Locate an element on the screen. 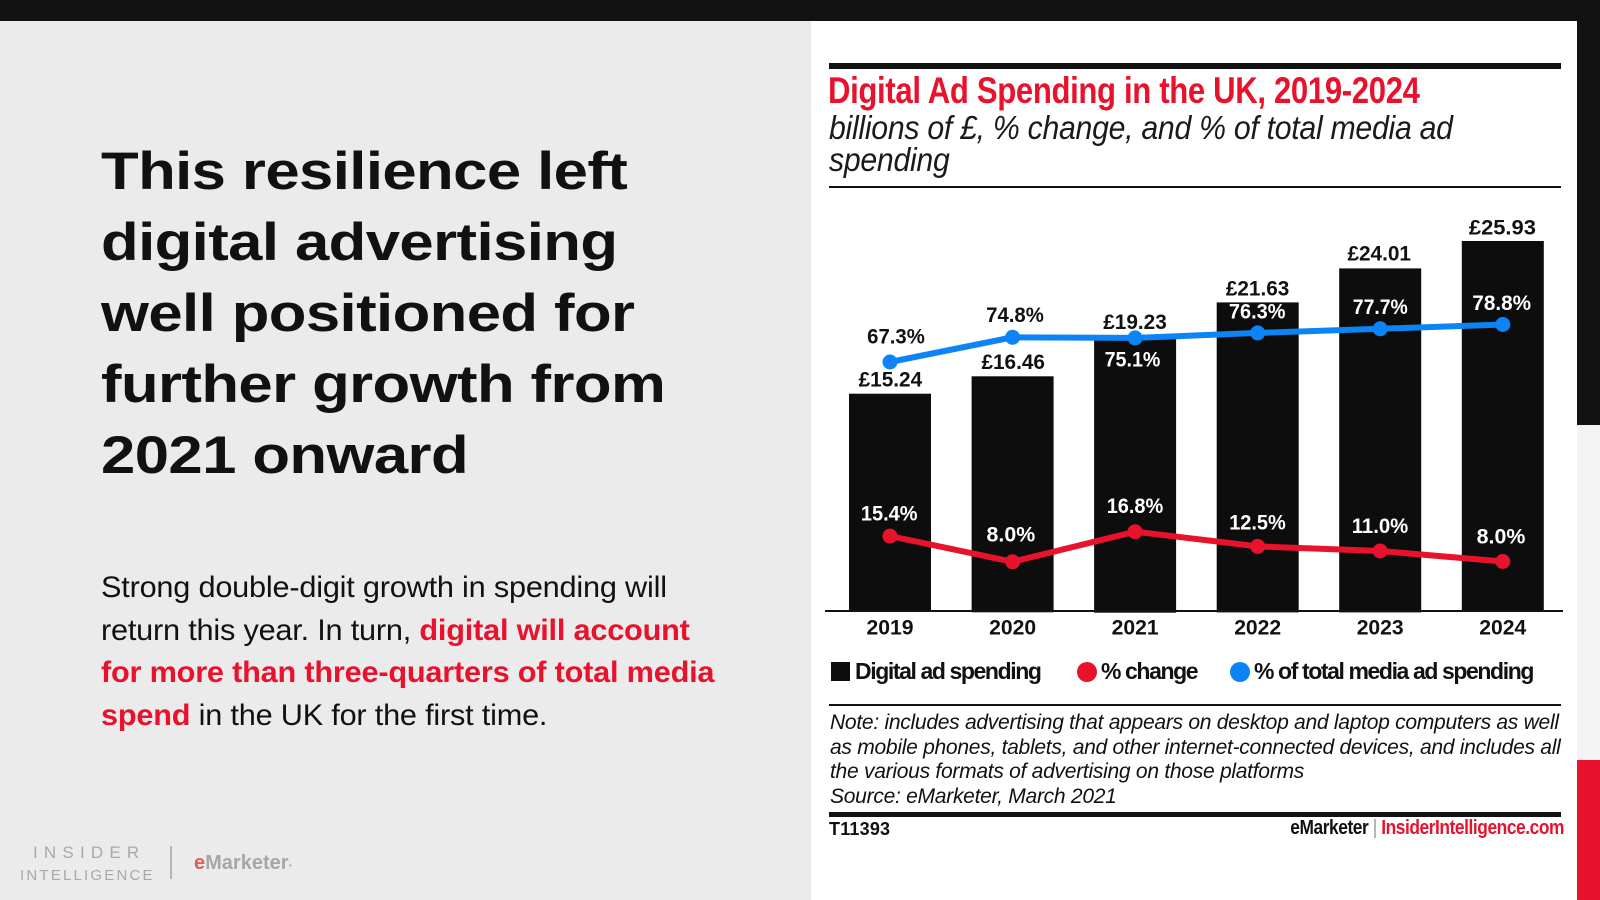 Image resolution: width=1600 pixels, height=900 pixels. svg-text: 75.1% is located at coordinates (1133, 360).